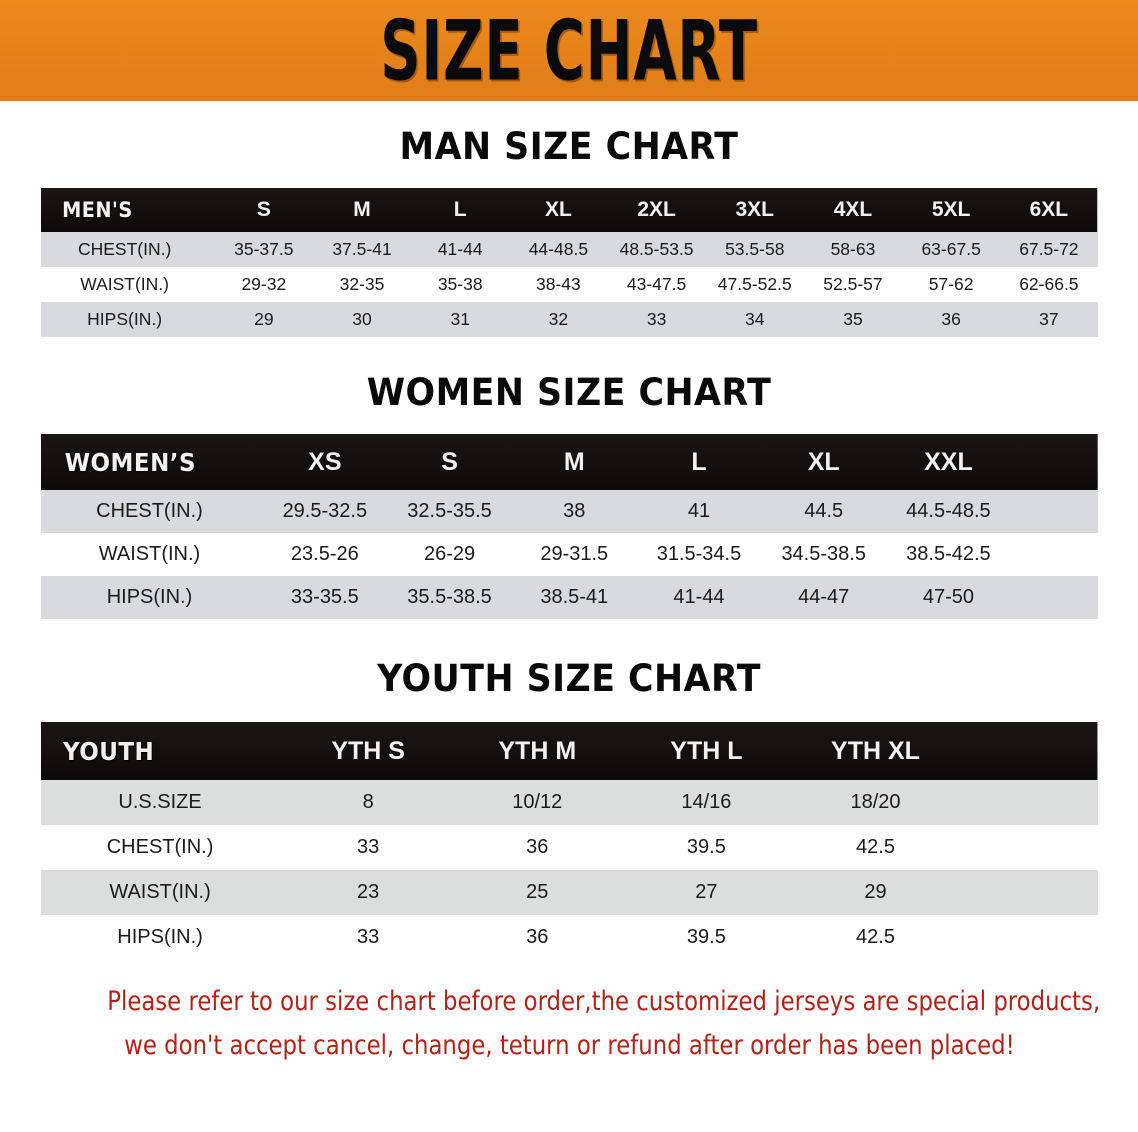  Describe the element at coordinates (362, 319) in the screenshot. I see `man-hips-m: 30` at that location.